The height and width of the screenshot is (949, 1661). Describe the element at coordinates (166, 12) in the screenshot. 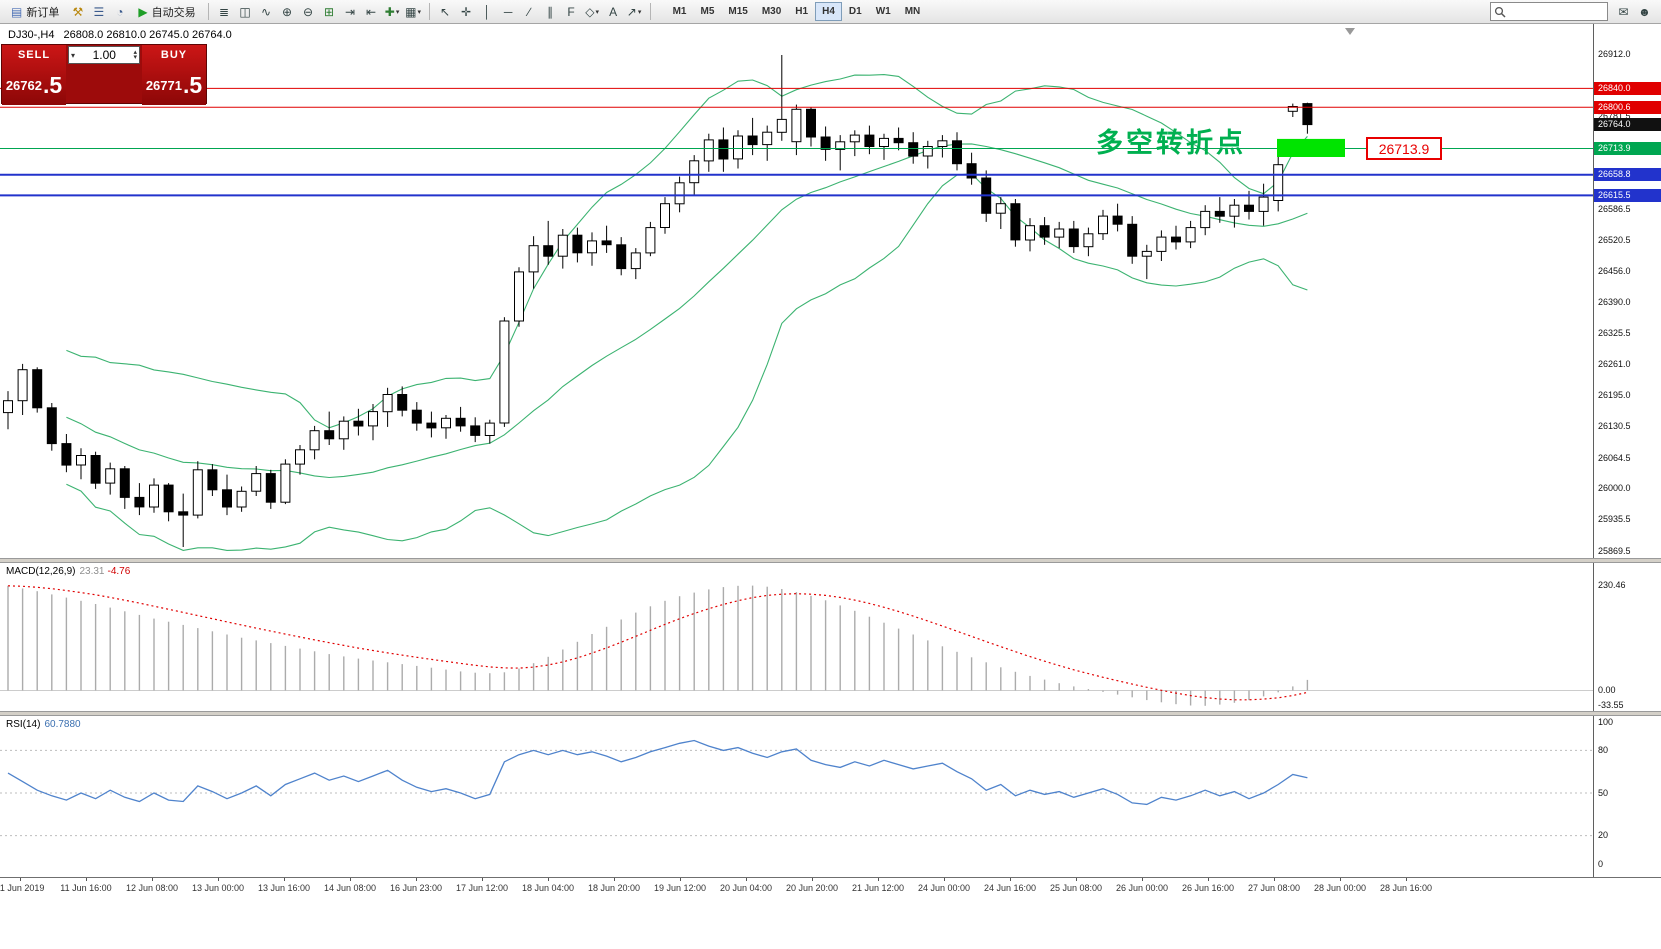

I see `auto-trading-button: ▶ 自动交易` at that location.